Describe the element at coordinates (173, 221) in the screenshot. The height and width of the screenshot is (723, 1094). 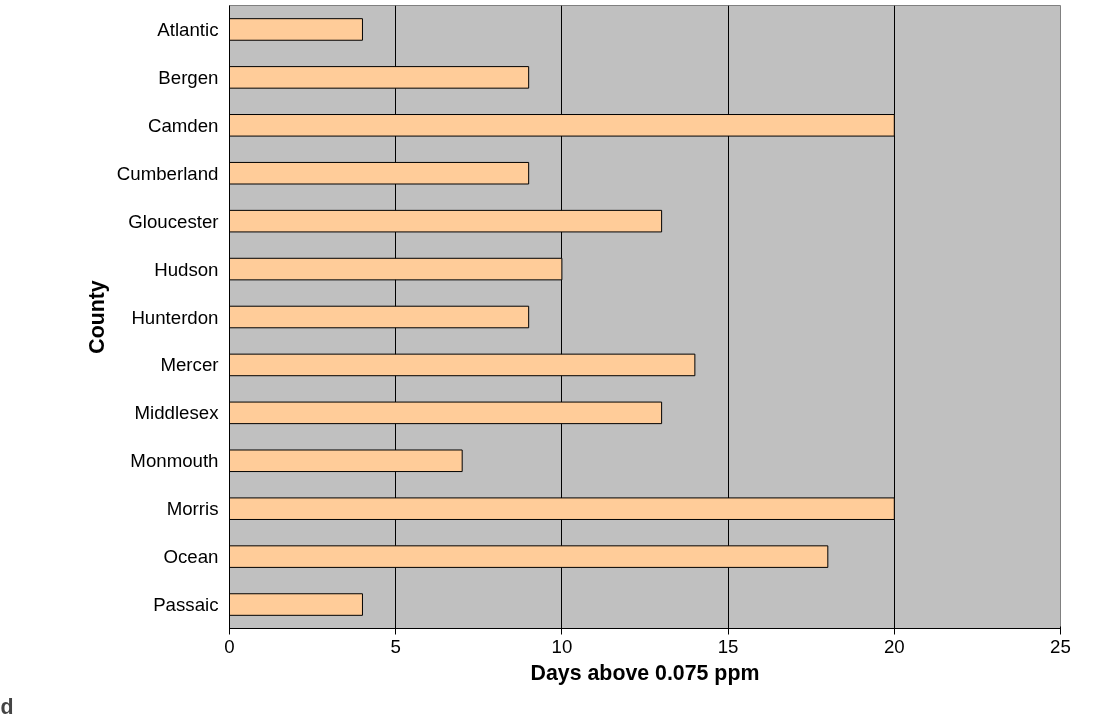
I see `y-tick-label: Gloucester` at that location.